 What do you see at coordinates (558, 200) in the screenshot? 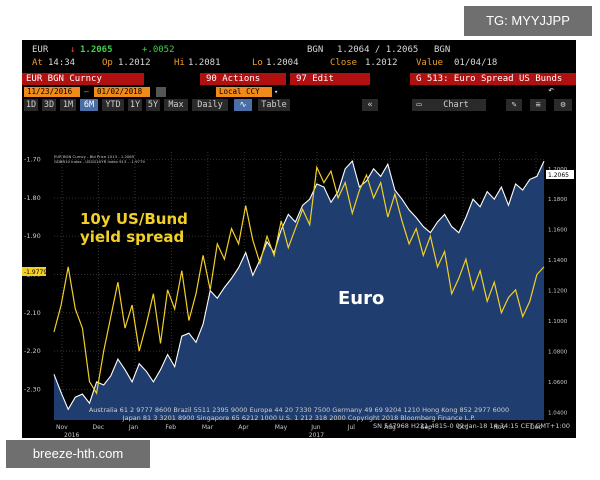
I see `right-tick-label: 1.1800` at bounding box center [558, 200].